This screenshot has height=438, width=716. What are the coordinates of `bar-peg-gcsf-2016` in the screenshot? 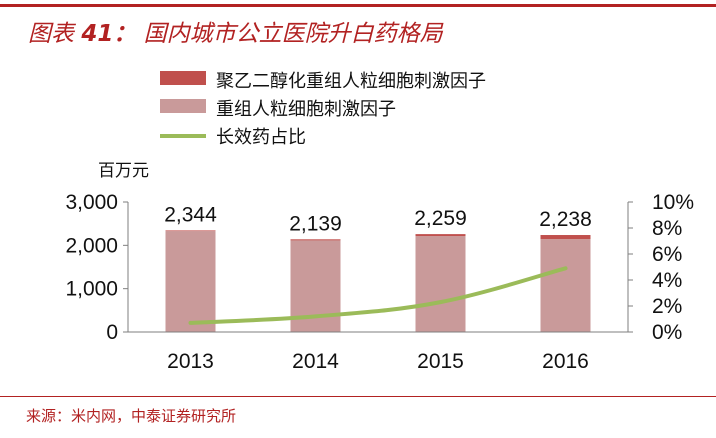 It's located at (565, 237).